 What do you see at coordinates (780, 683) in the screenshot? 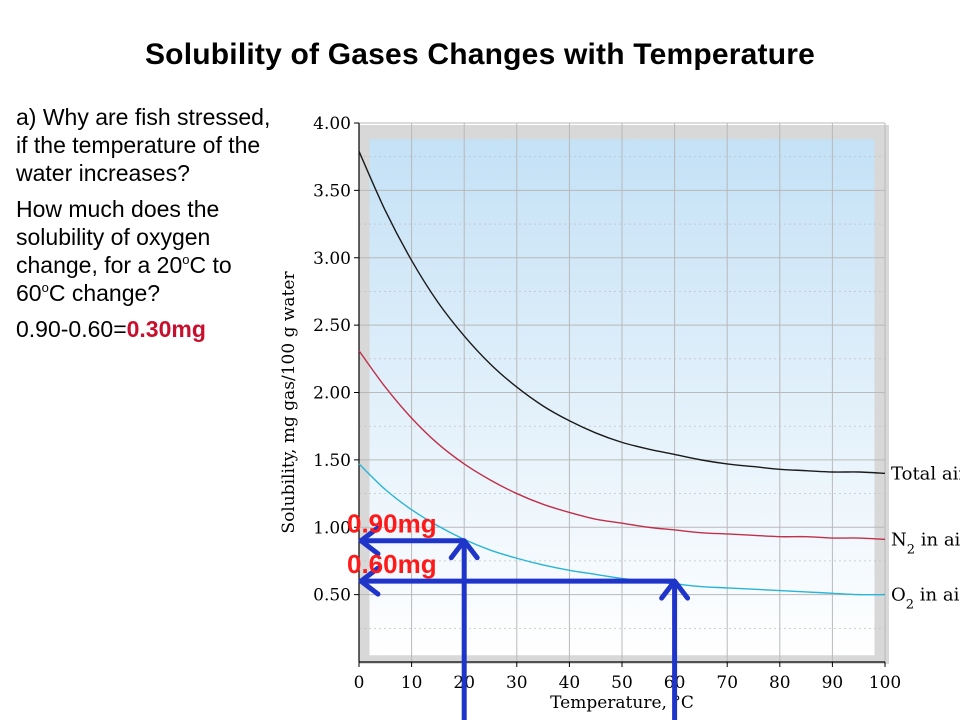
I see `x-tick-label: 80` at bounding box center [780, 683].